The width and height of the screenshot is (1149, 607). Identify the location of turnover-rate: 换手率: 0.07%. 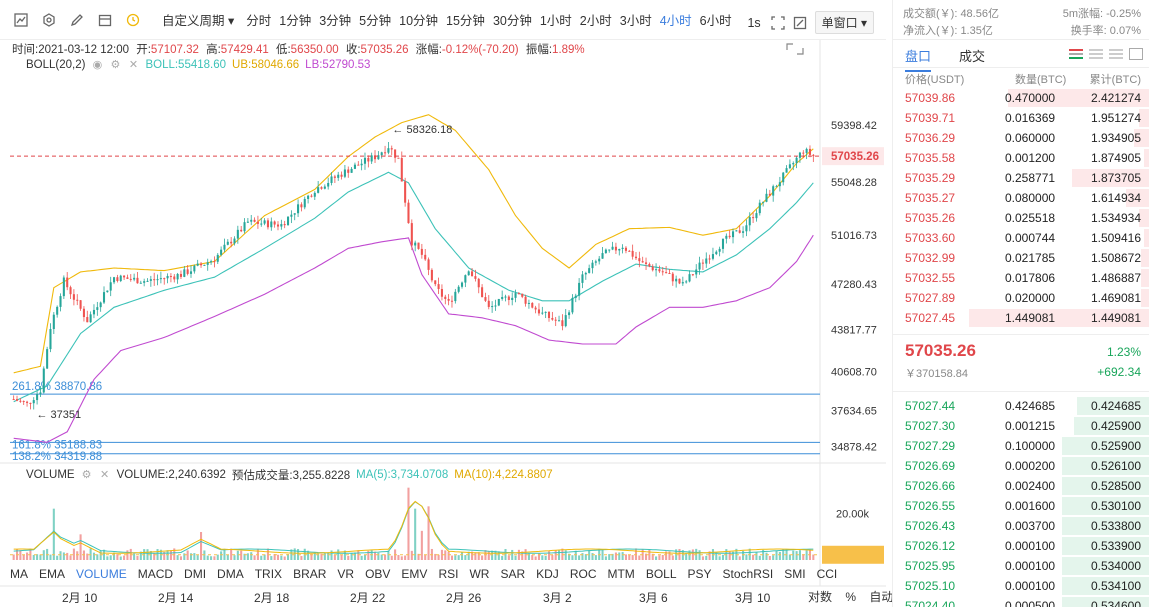
(1105, 31).